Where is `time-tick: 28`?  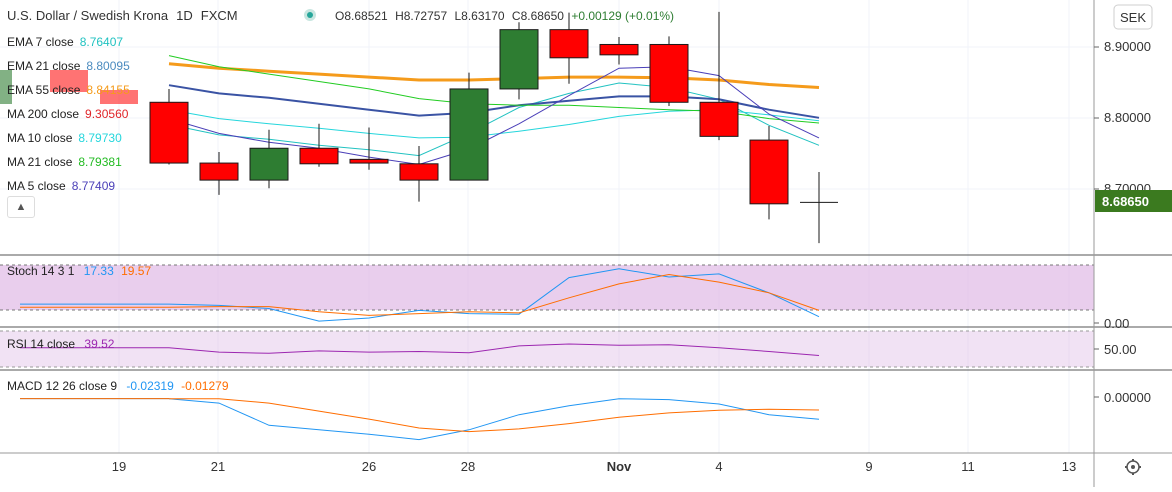 time-tick: 28 is located at coordinates (468, 466).